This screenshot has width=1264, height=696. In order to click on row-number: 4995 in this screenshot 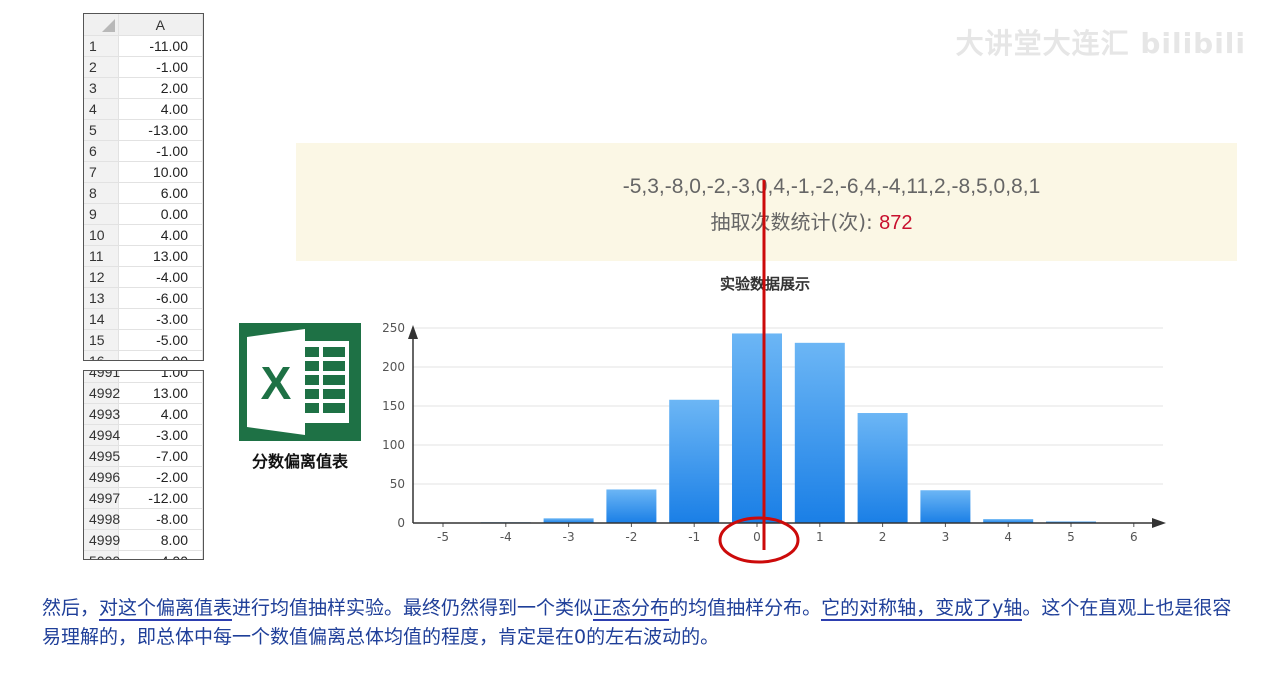, I will do `click(102, 456)`.